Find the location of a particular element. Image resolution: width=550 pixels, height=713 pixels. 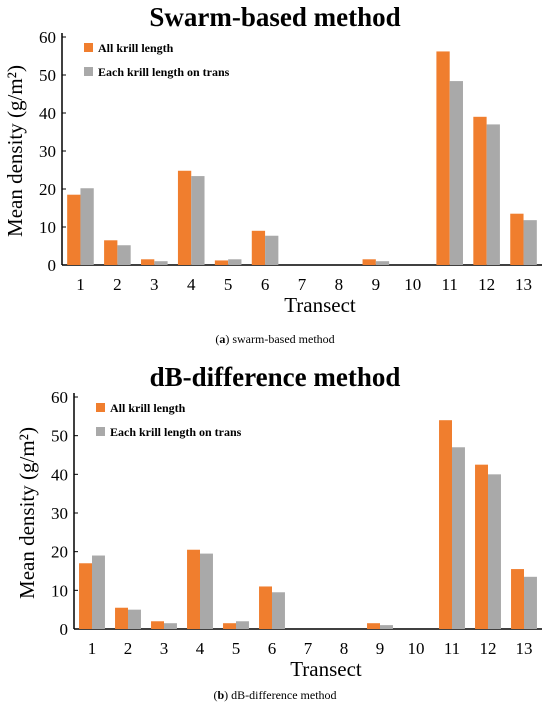

caption-letter: a is located at coordinates (222, 339).